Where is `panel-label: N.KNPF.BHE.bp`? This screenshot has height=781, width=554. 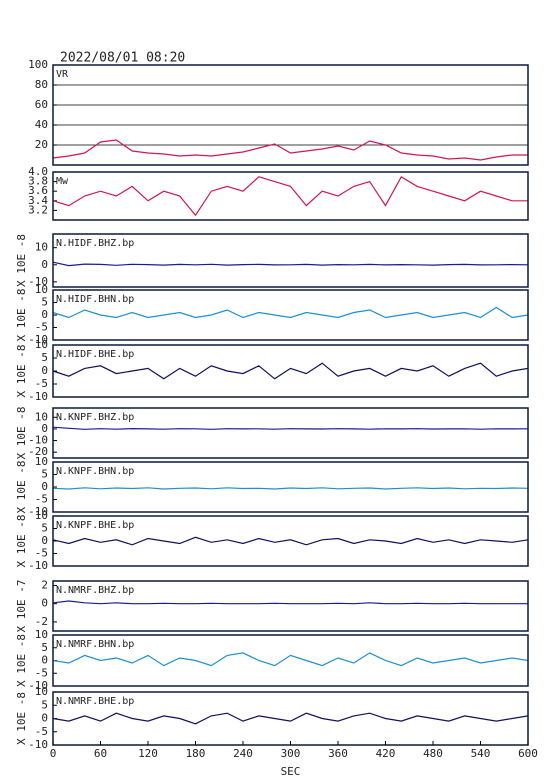 panel-label: N.KNPF.BHE.bp is located at coordinates (95, 525).